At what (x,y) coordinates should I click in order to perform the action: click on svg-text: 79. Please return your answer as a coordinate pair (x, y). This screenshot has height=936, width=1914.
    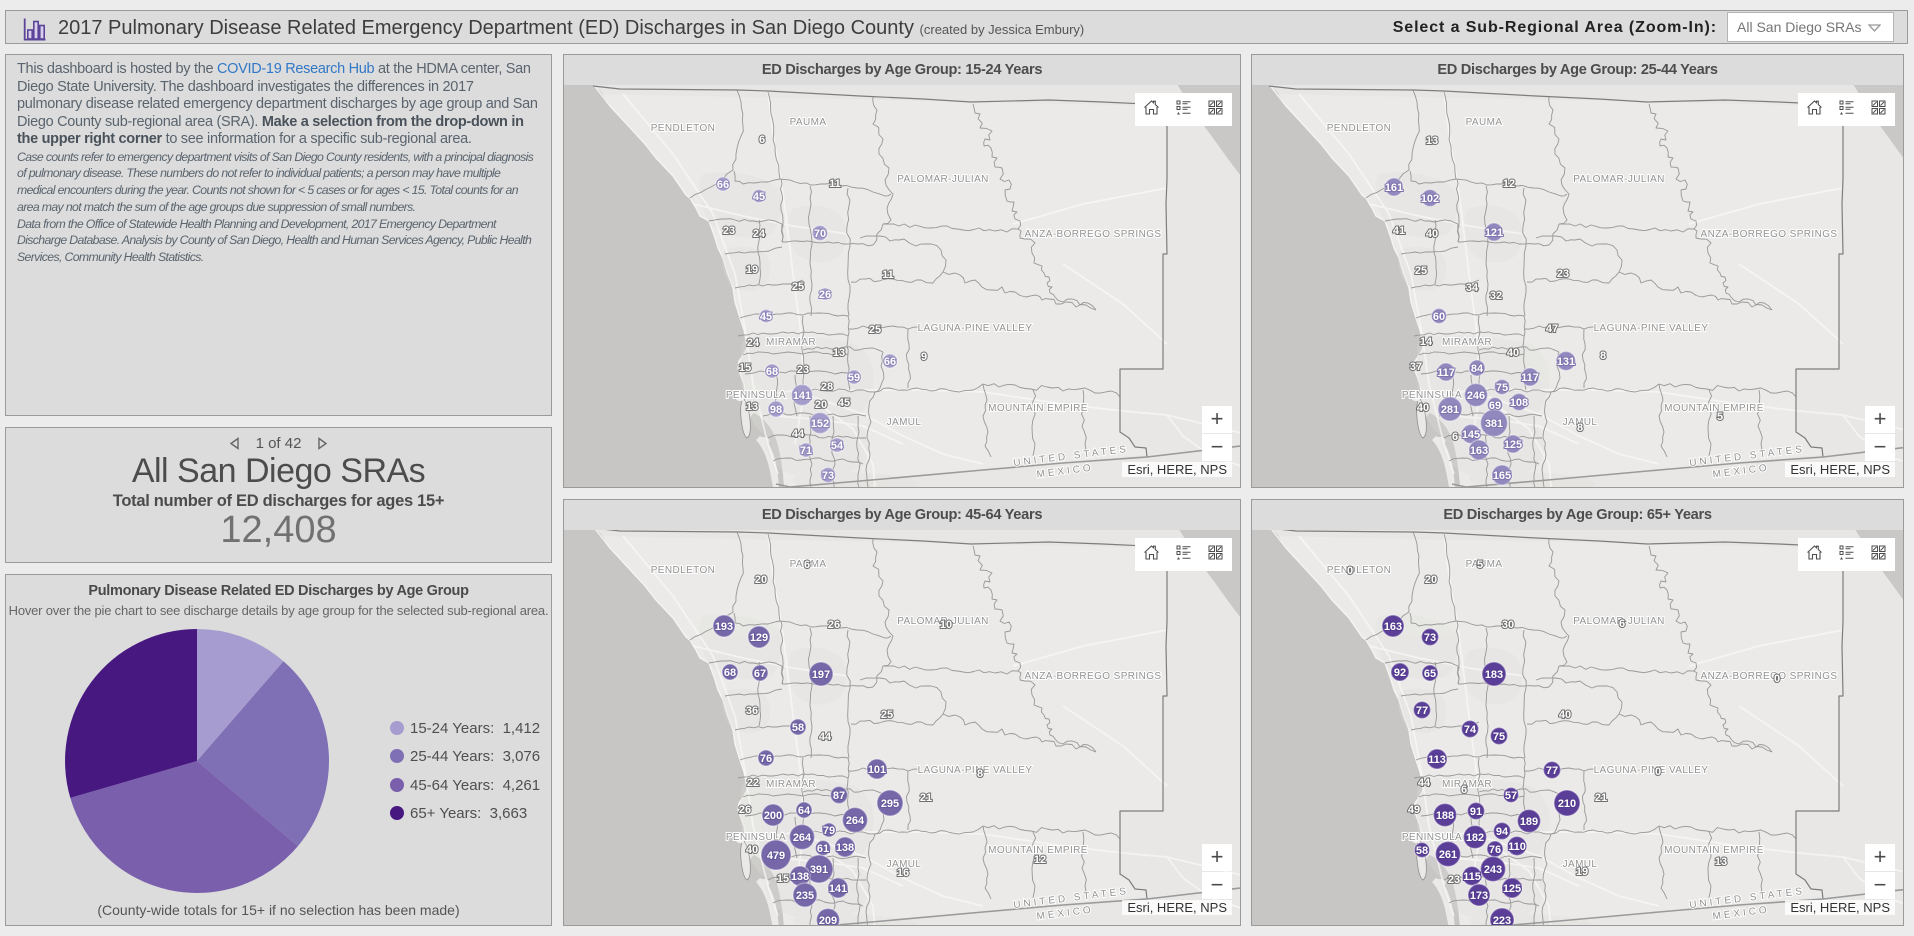
    Looking at the image, I should click on (829, 831).